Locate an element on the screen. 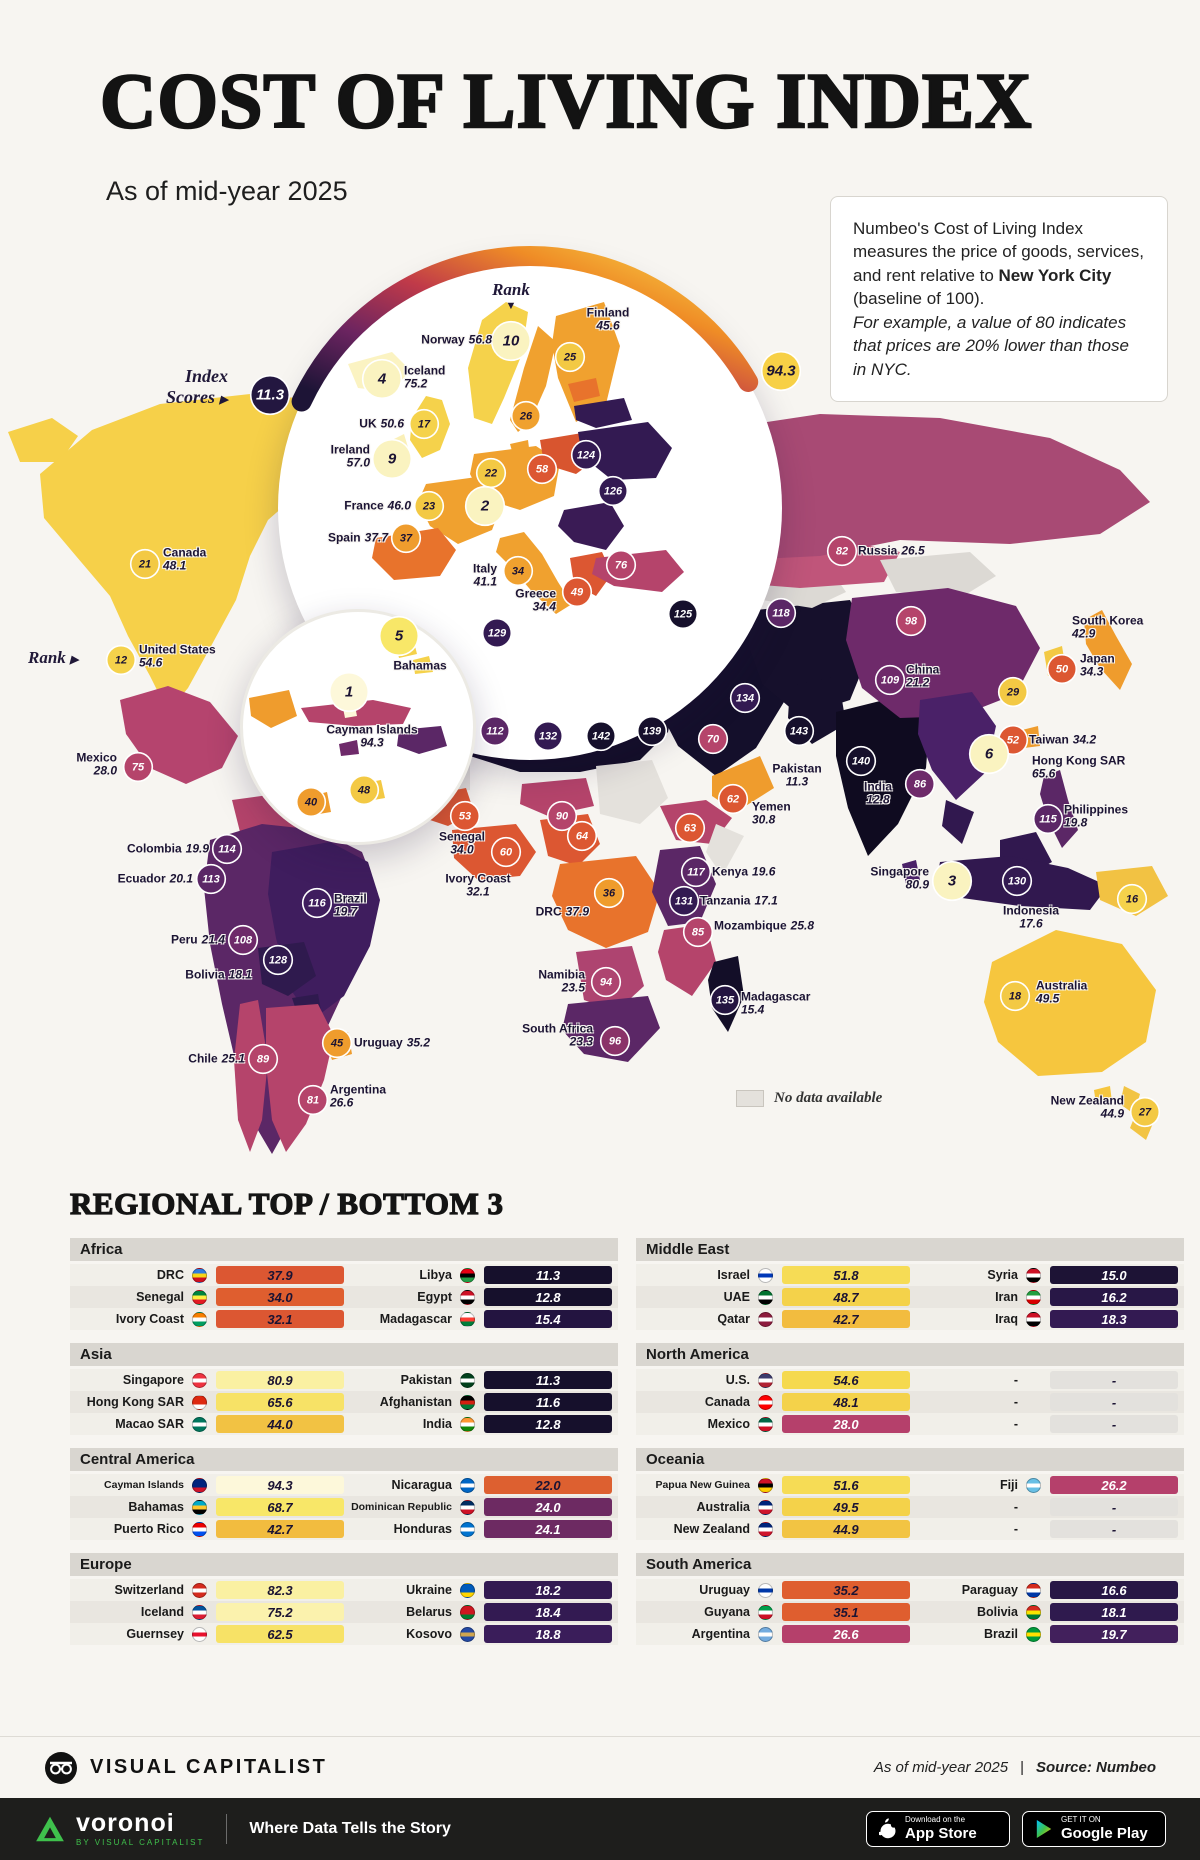 The width and height of the screenshot is (1200, 1860). u-s-flag-icon is located at coordinates (765, 1380).